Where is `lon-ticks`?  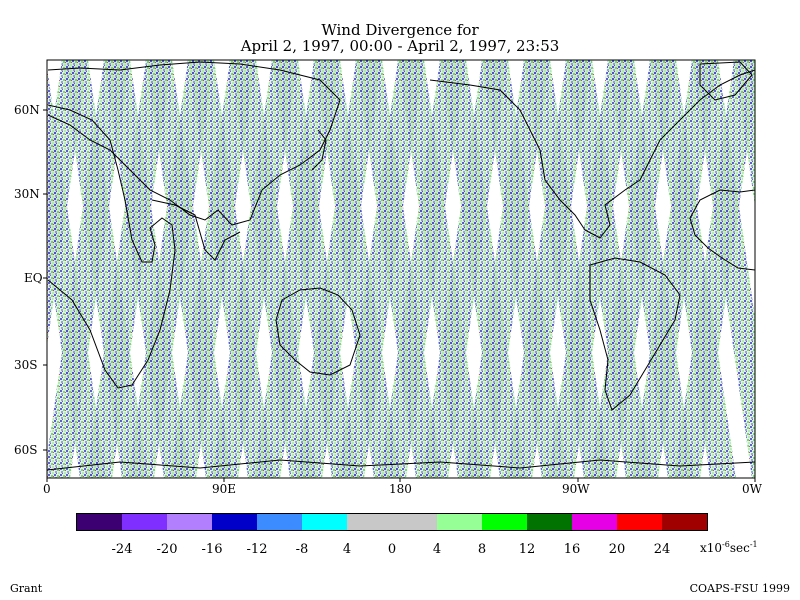
lon-ticks is located at coordinates (401, 480).